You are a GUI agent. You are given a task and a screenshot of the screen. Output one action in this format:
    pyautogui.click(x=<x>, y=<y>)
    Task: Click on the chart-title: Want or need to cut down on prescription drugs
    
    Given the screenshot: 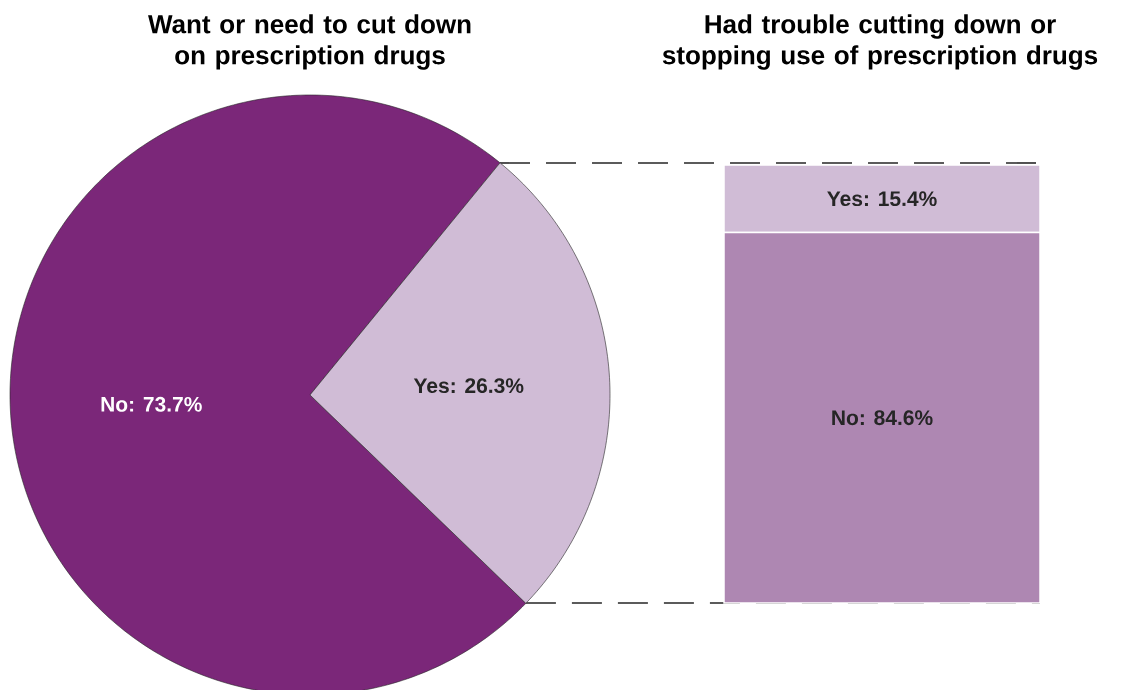 What is the action you would take?
    pyautogui.click(x=309, y=42)
    